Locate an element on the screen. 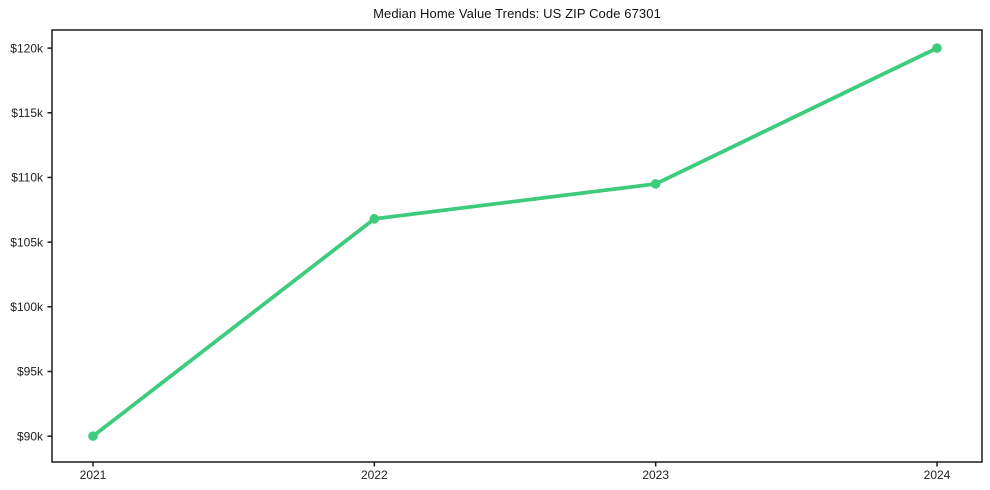 The height and width of the screenshot is (490, 990). x-axis-tick-label: 2023 is located at coordinates (655, 475).